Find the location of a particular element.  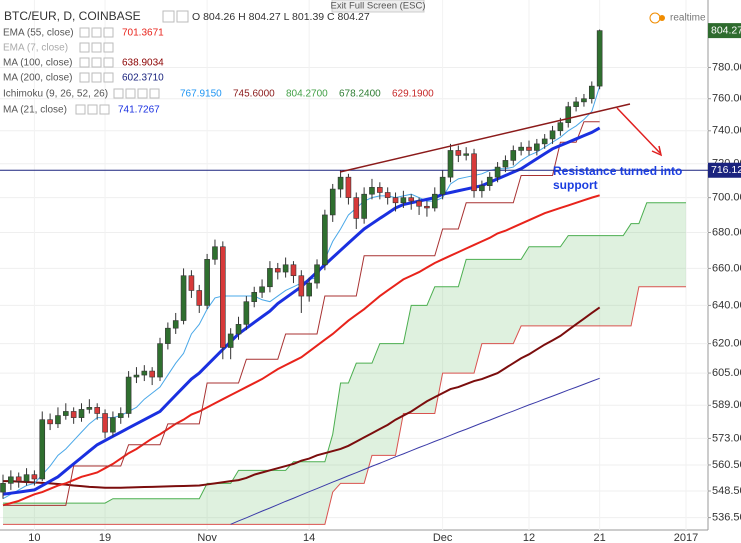

legend-label: MA (100, close) is located at coordinates (37, 63).